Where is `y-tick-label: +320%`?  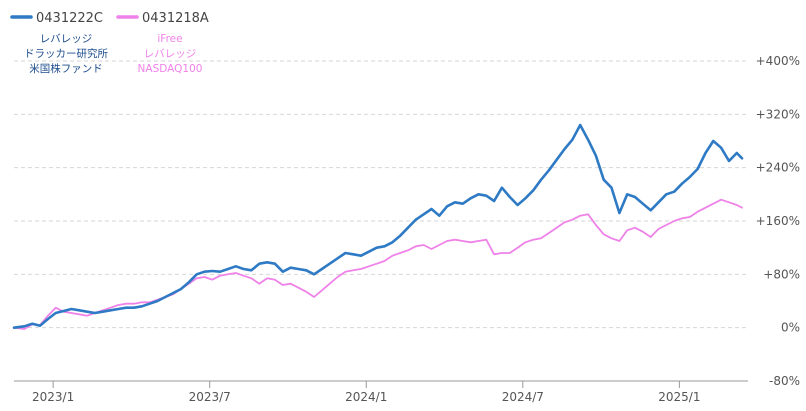
y-tick-label: +320% is located at coordinates (778, 114).